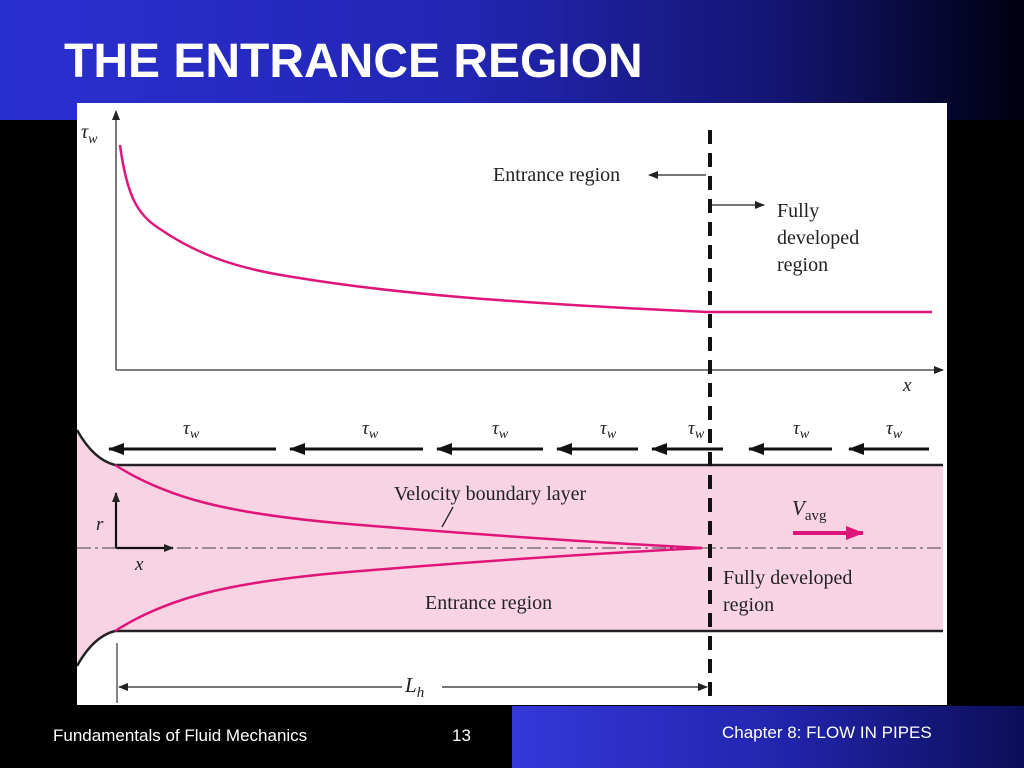  I want to click on slide-title: THE ENTRANCE REGION, so click(353, 61).